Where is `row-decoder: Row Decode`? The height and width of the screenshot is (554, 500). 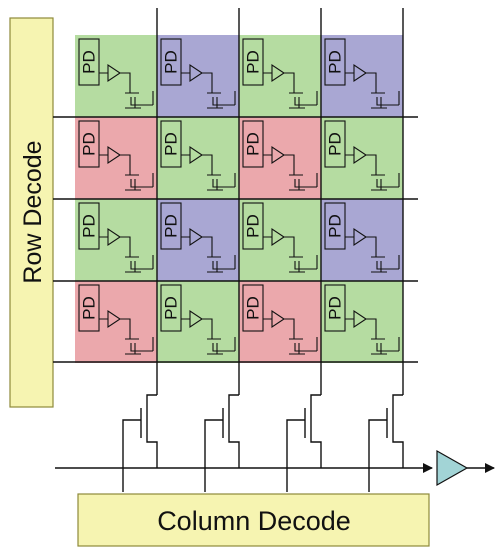 row-decoder: Row Decode is located at coordinates (31, 212).